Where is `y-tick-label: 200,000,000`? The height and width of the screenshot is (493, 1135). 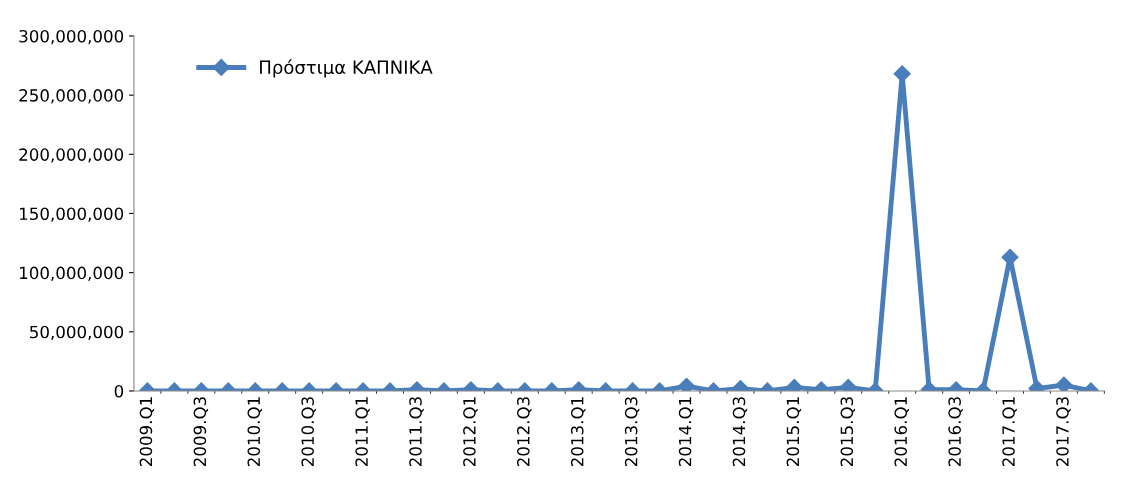 y-tick-label: 200,000,000 is located at coordinates (71, 155).